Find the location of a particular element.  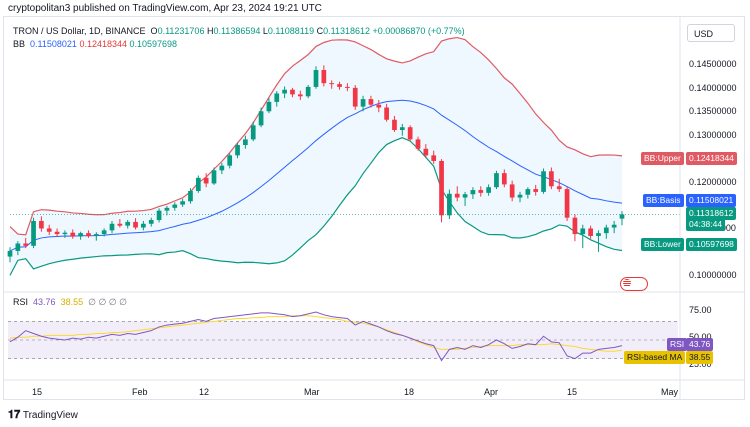

rsi-ma-tag-label: RSI-based MA is located at coordinates (655, 357).